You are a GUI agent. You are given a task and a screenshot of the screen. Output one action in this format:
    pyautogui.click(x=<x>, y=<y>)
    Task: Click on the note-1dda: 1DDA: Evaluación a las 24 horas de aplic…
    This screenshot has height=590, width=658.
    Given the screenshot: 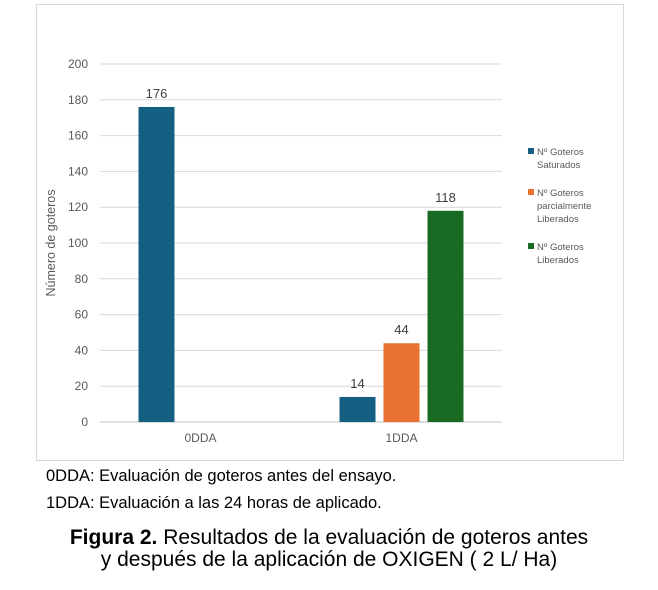 What is the action you would take?
    pyautogui.click(x=214, y=503)
    